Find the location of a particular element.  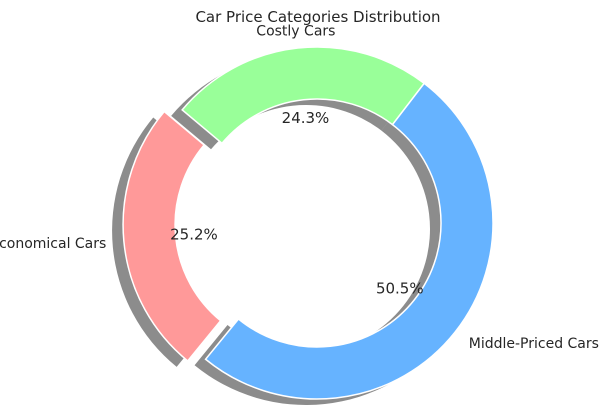

slice-costly-cars is located at coordinates (303, 95).